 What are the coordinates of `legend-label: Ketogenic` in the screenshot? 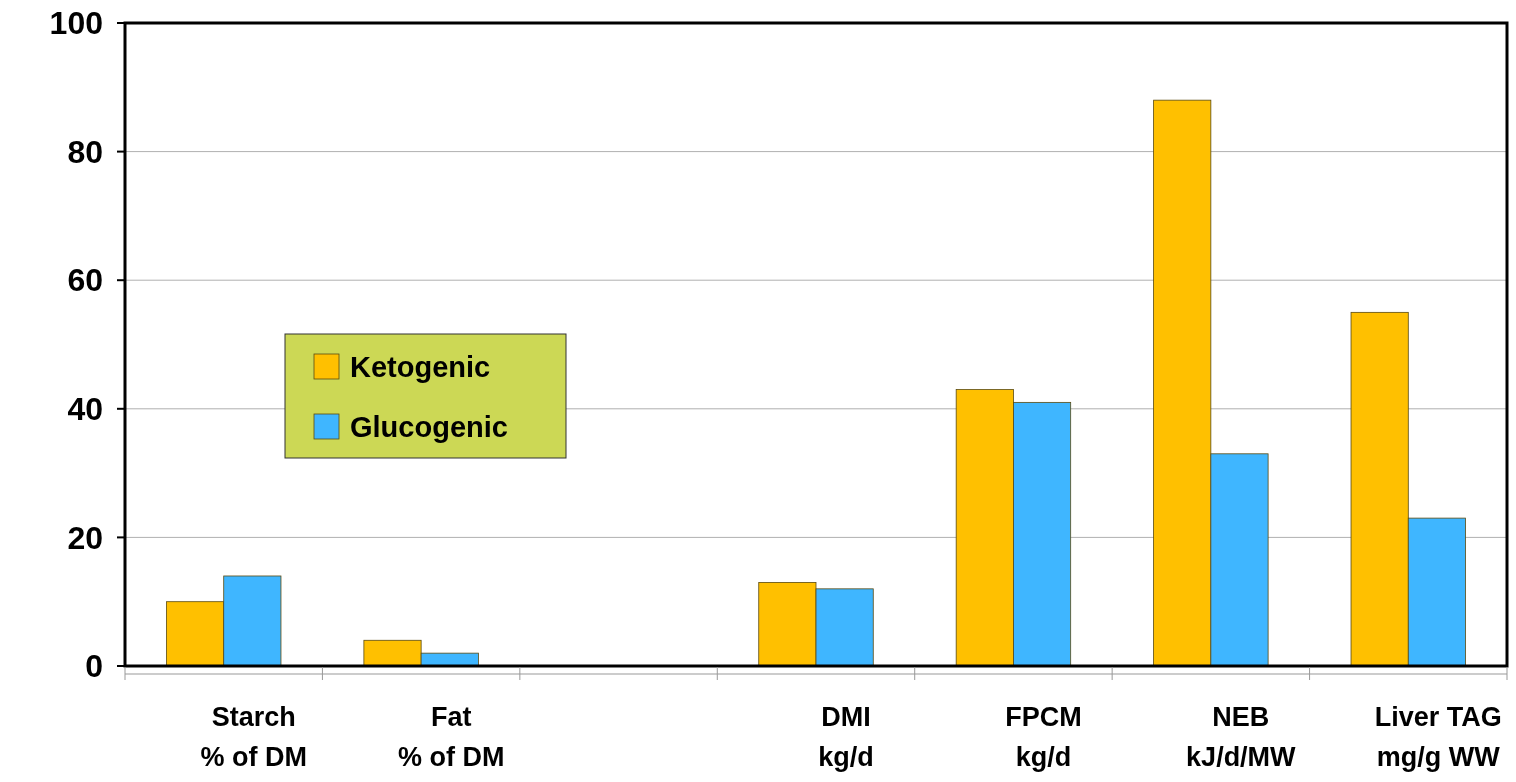 It's located at (420, 367).